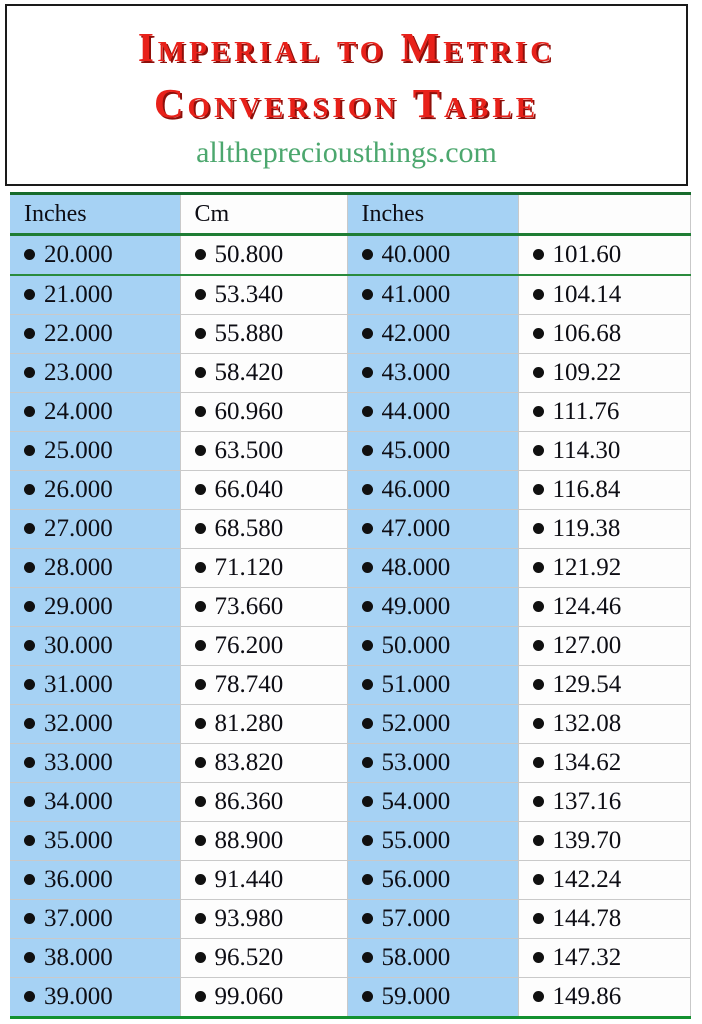  I want to click on cell-value: 28.000, so click(78, 567).